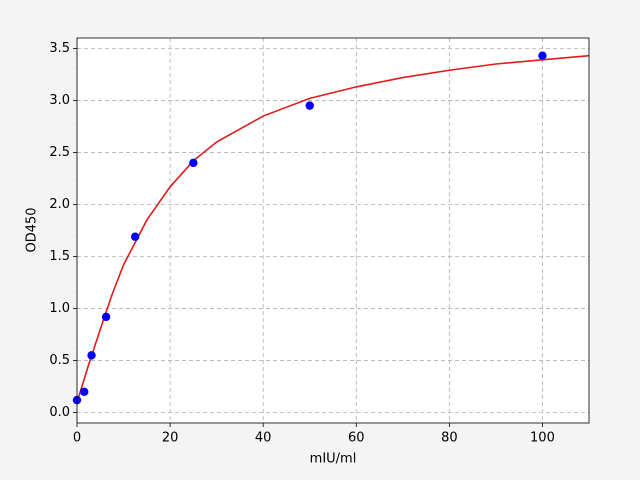 The width and height of the screenshot is (640, 480). What do you see at coordinates (59, 152) in the screenshot?
I see `y-tick-label: 2.5` at bounding box center [59, 152].